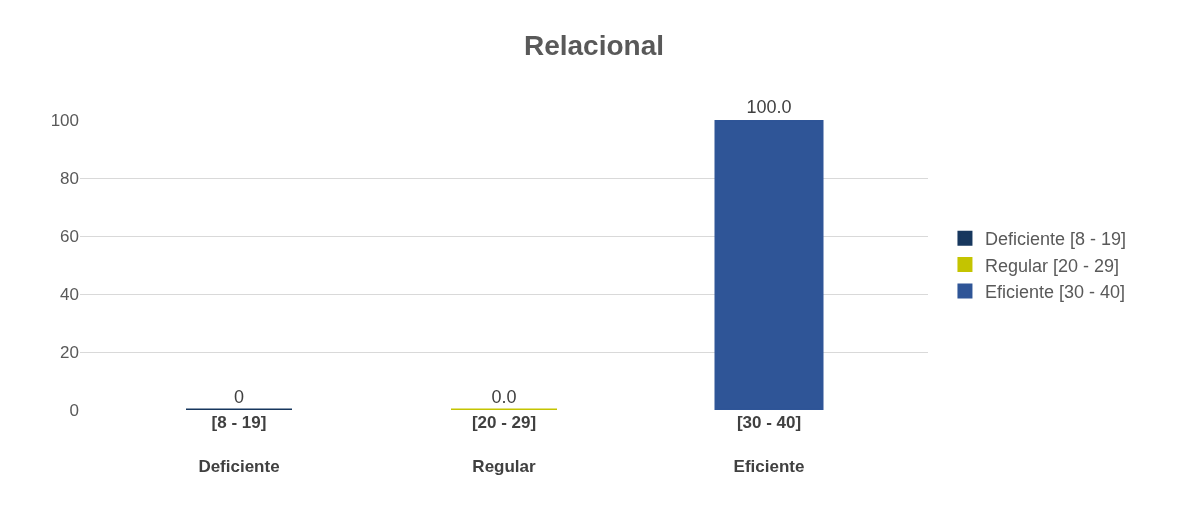 This screenshot has height=510, width=1188. I want to click on data-label: 100.0, so click(769, 107).